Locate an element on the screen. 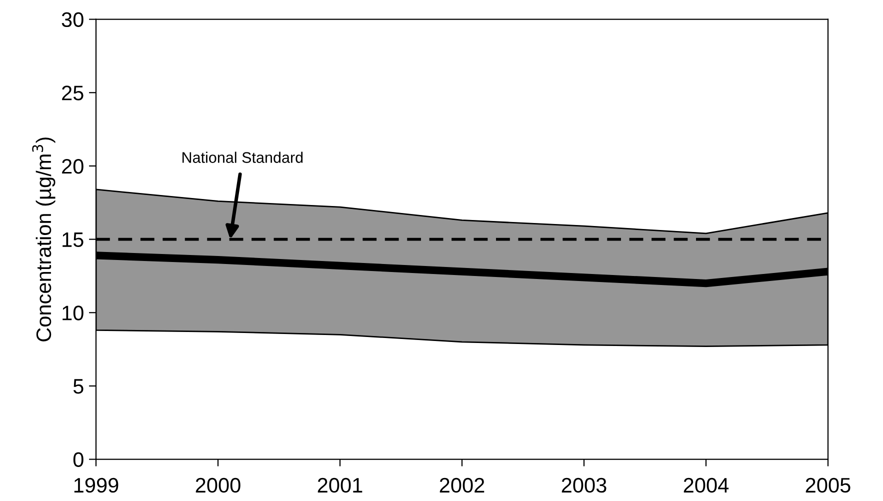 The image size is (883, 501). y-tick-label: 0 is located at coordinates (78, 460).